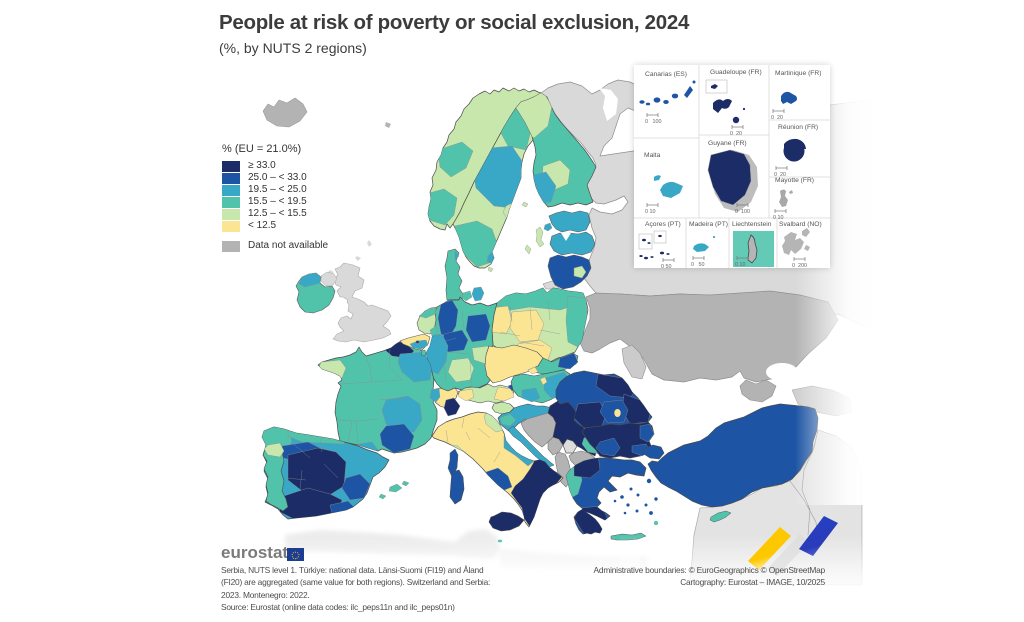 The image size is (1024, 622). Describe the element at coordinates (736, 72) in the screenshot. I see `svg-text: Guadeloupe (FR)` at that location.